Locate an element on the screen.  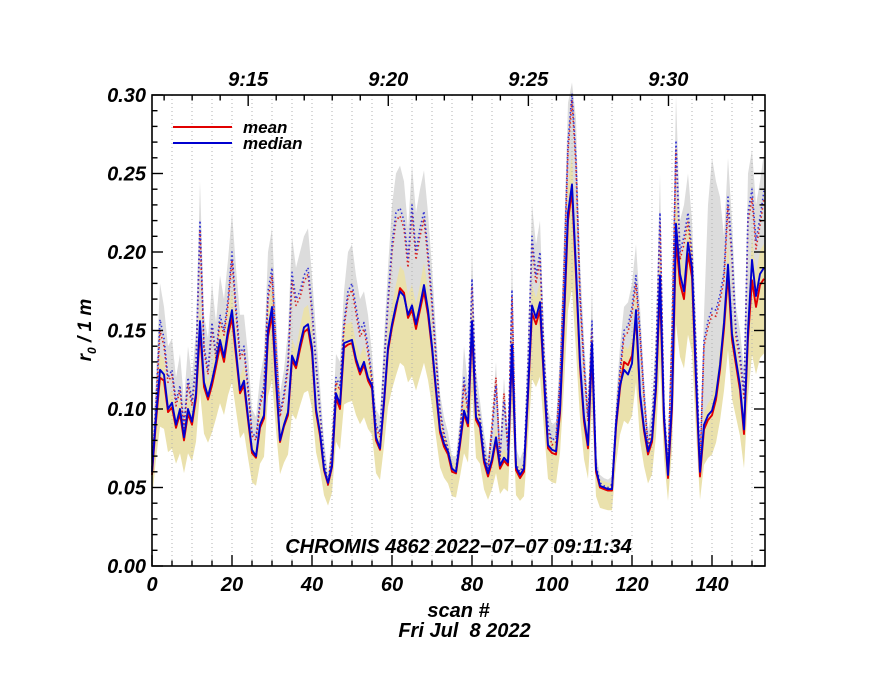
x-tick-label: 80 is located at coordinates (472, 585).